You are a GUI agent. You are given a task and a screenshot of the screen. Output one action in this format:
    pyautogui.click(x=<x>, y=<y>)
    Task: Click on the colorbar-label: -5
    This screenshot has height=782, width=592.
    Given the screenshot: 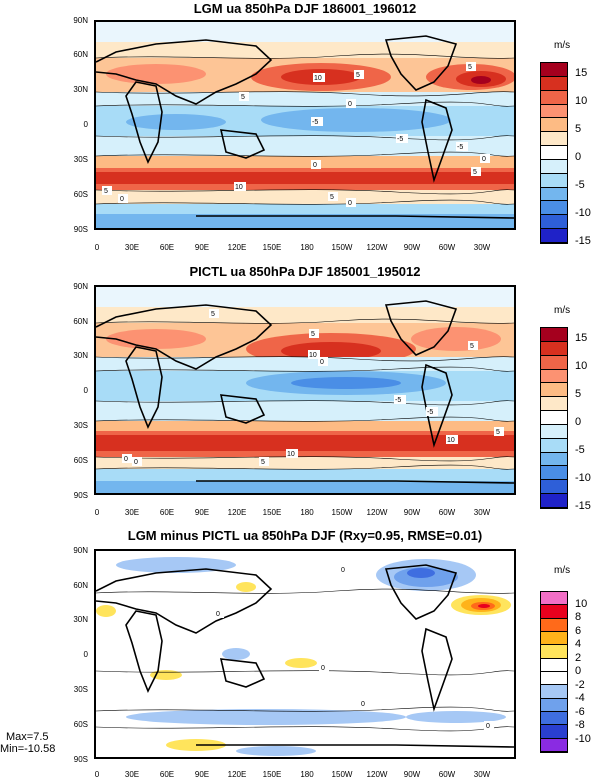 What is the action you would take?
    pyautogui.click(x=580, y=185)
    